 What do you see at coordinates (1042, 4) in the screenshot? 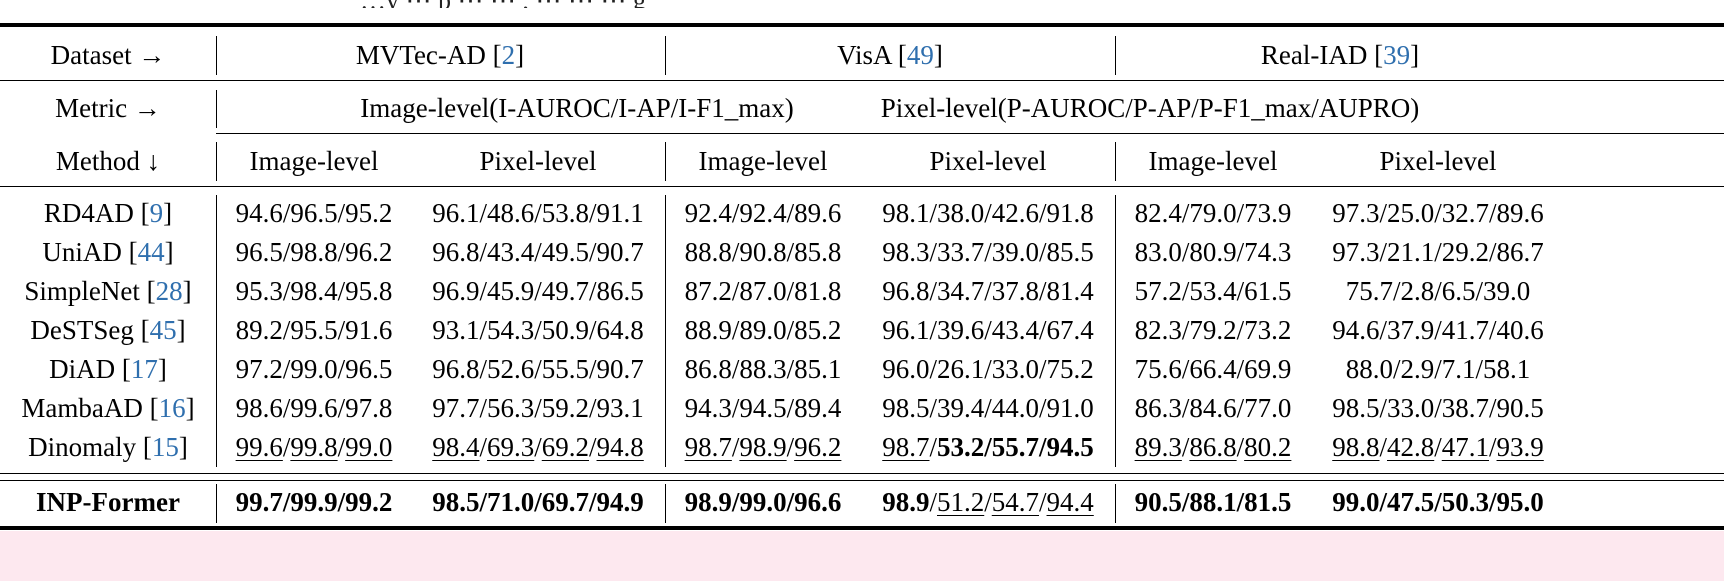
I see `clipped-caption-text: …y ⋯ p ⋯ ⋯ , ⋯ ⋯ ⋯ g` at bounding box center [1042, 4].